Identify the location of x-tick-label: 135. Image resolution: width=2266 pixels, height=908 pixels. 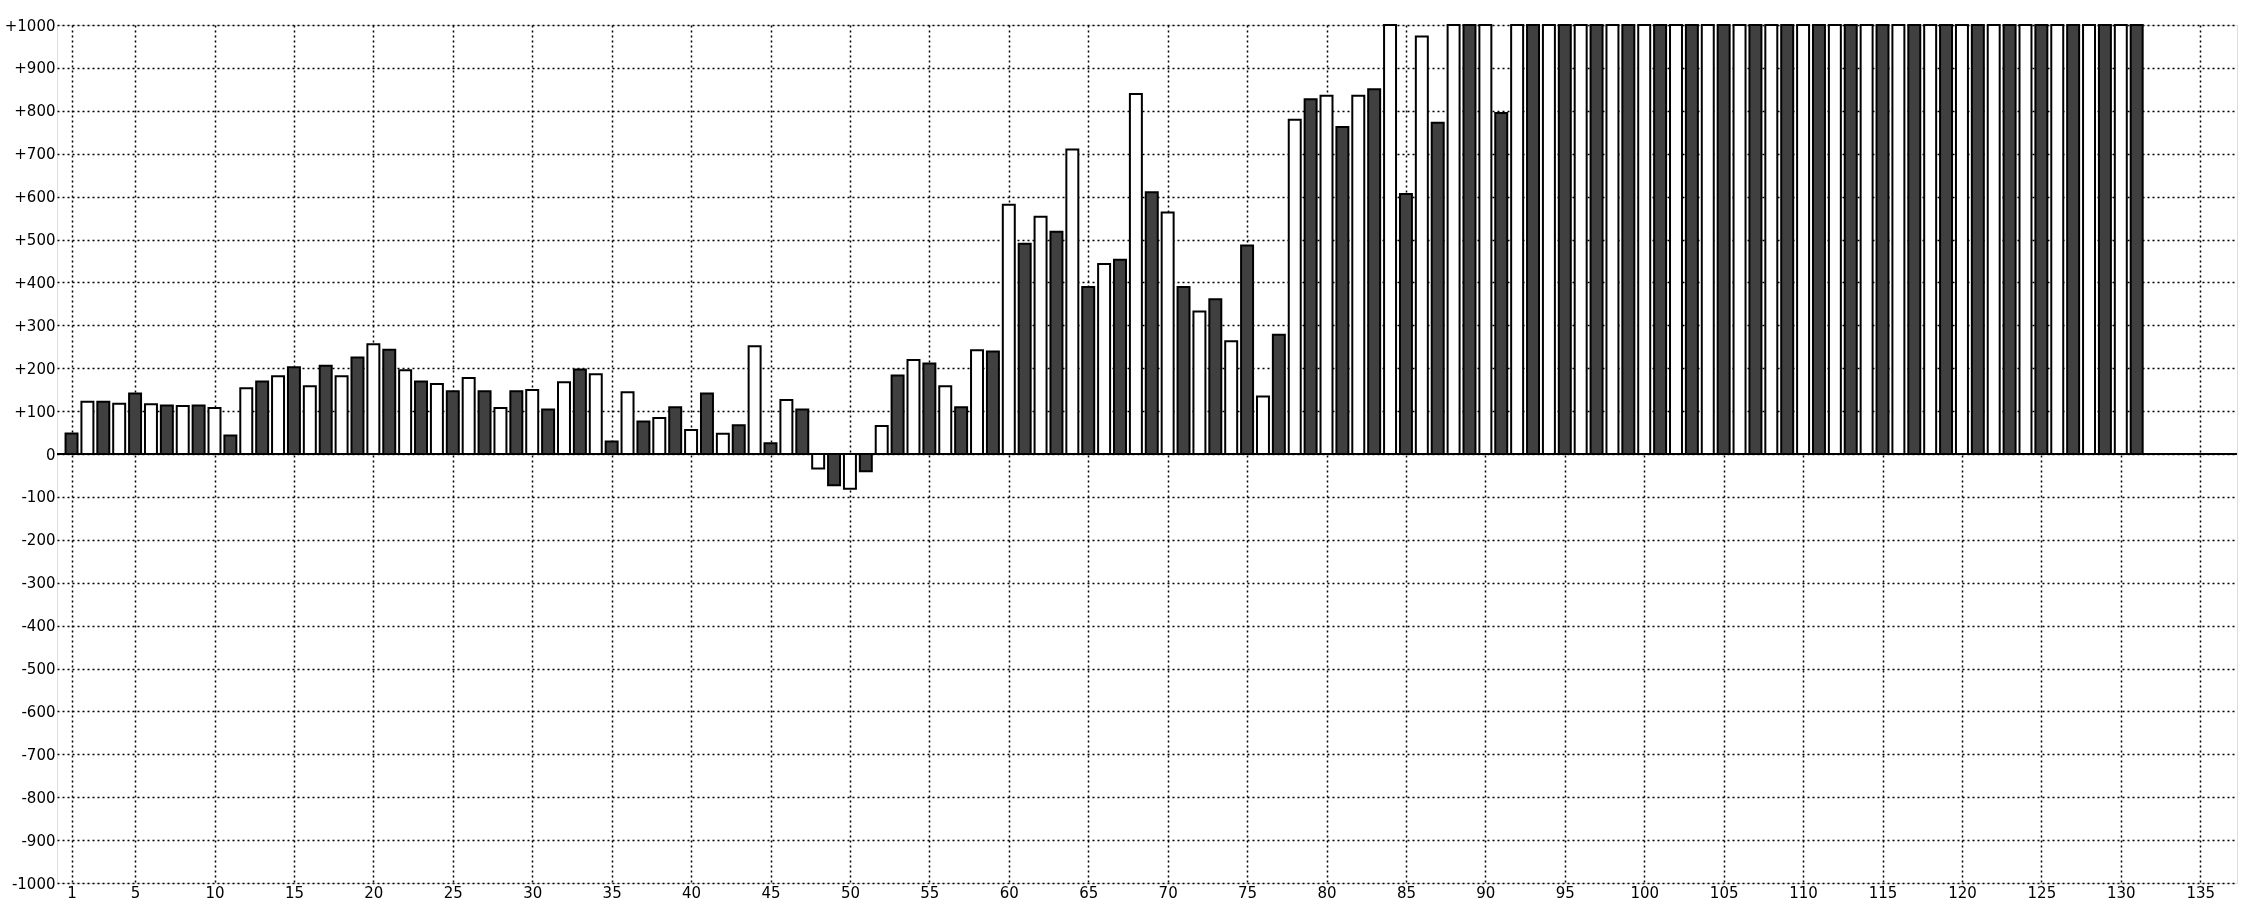
(2201, 892).